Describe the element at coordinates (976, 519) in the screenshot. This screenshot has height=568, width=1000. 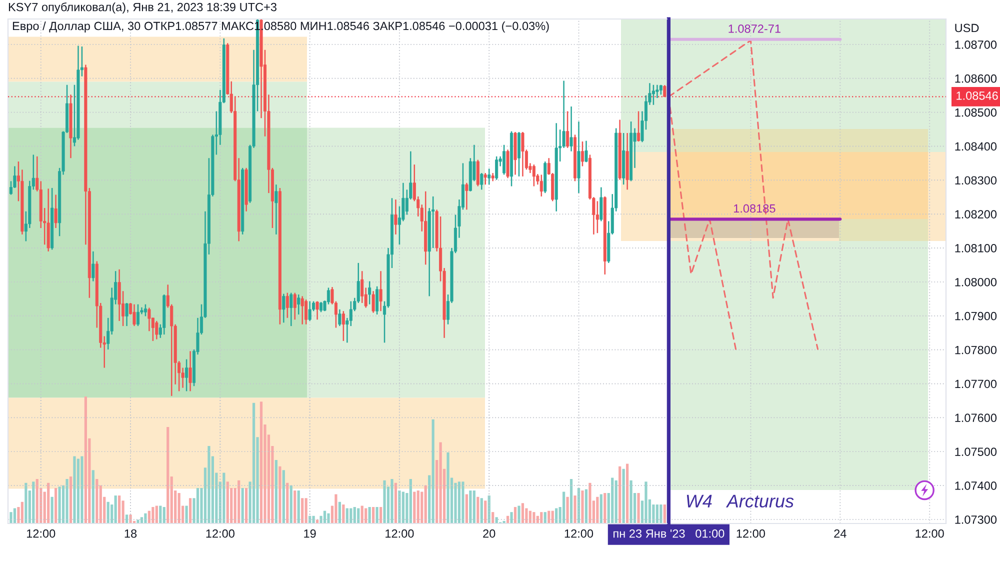
I see `y-tick-label: 1.07300` at that location.